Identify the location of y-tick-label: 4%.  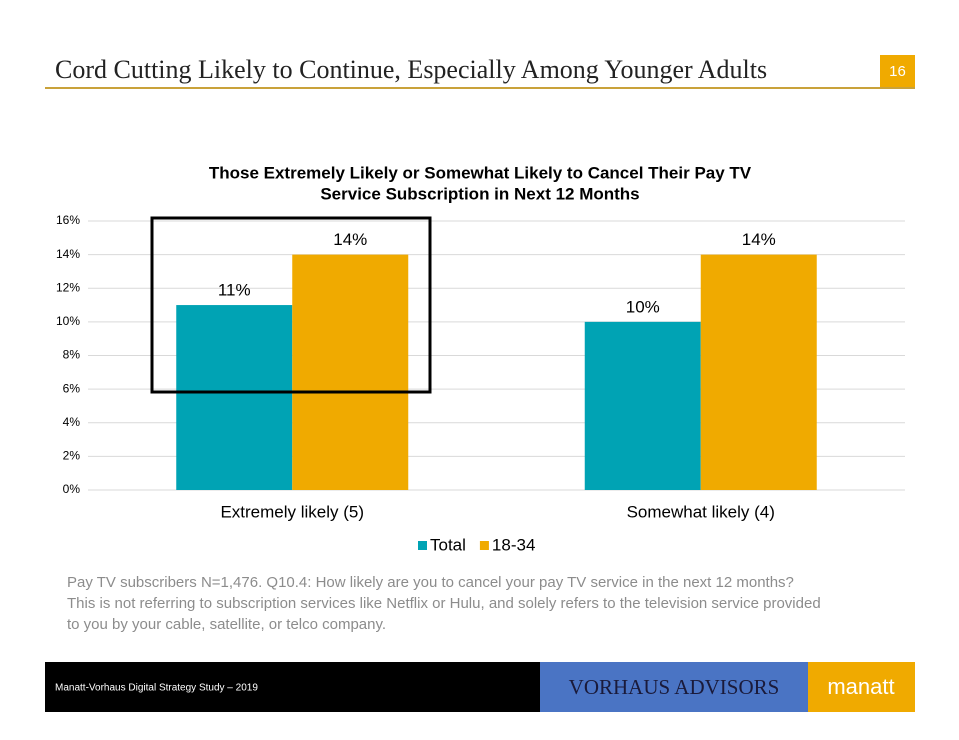
(72, 422).